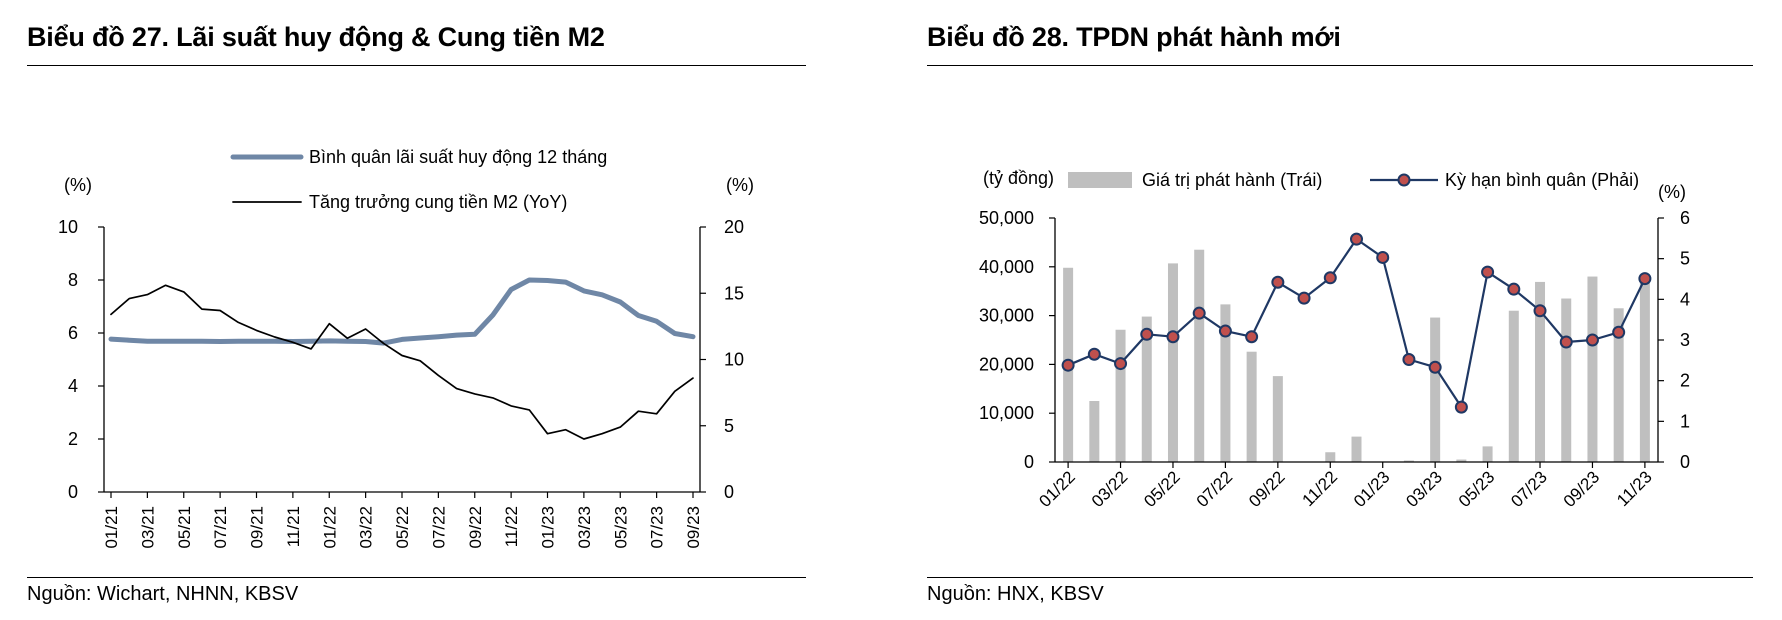 This screenshot has height=620, width=1782. I want to click on source-note: Nguồn: HNX, KBSV, so click(1015, 594).